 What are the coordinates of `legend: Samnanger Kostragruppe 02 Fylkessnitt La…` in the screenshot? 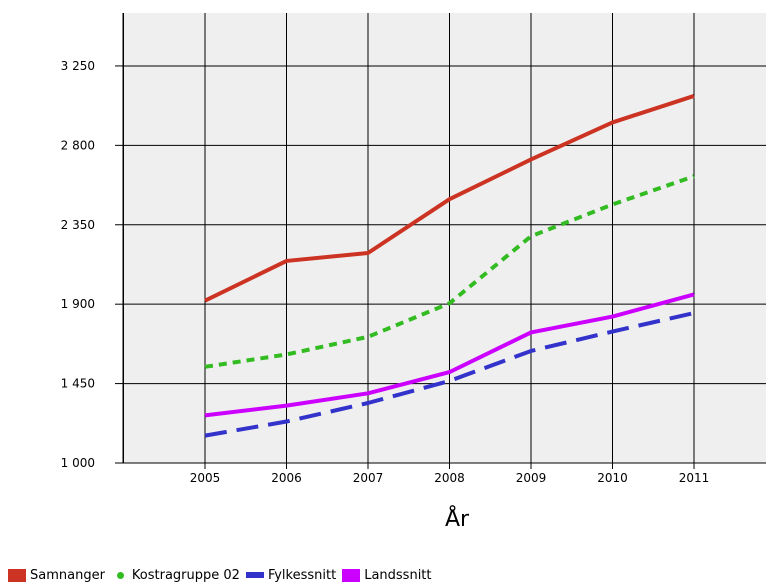 It's located at (220, 575).